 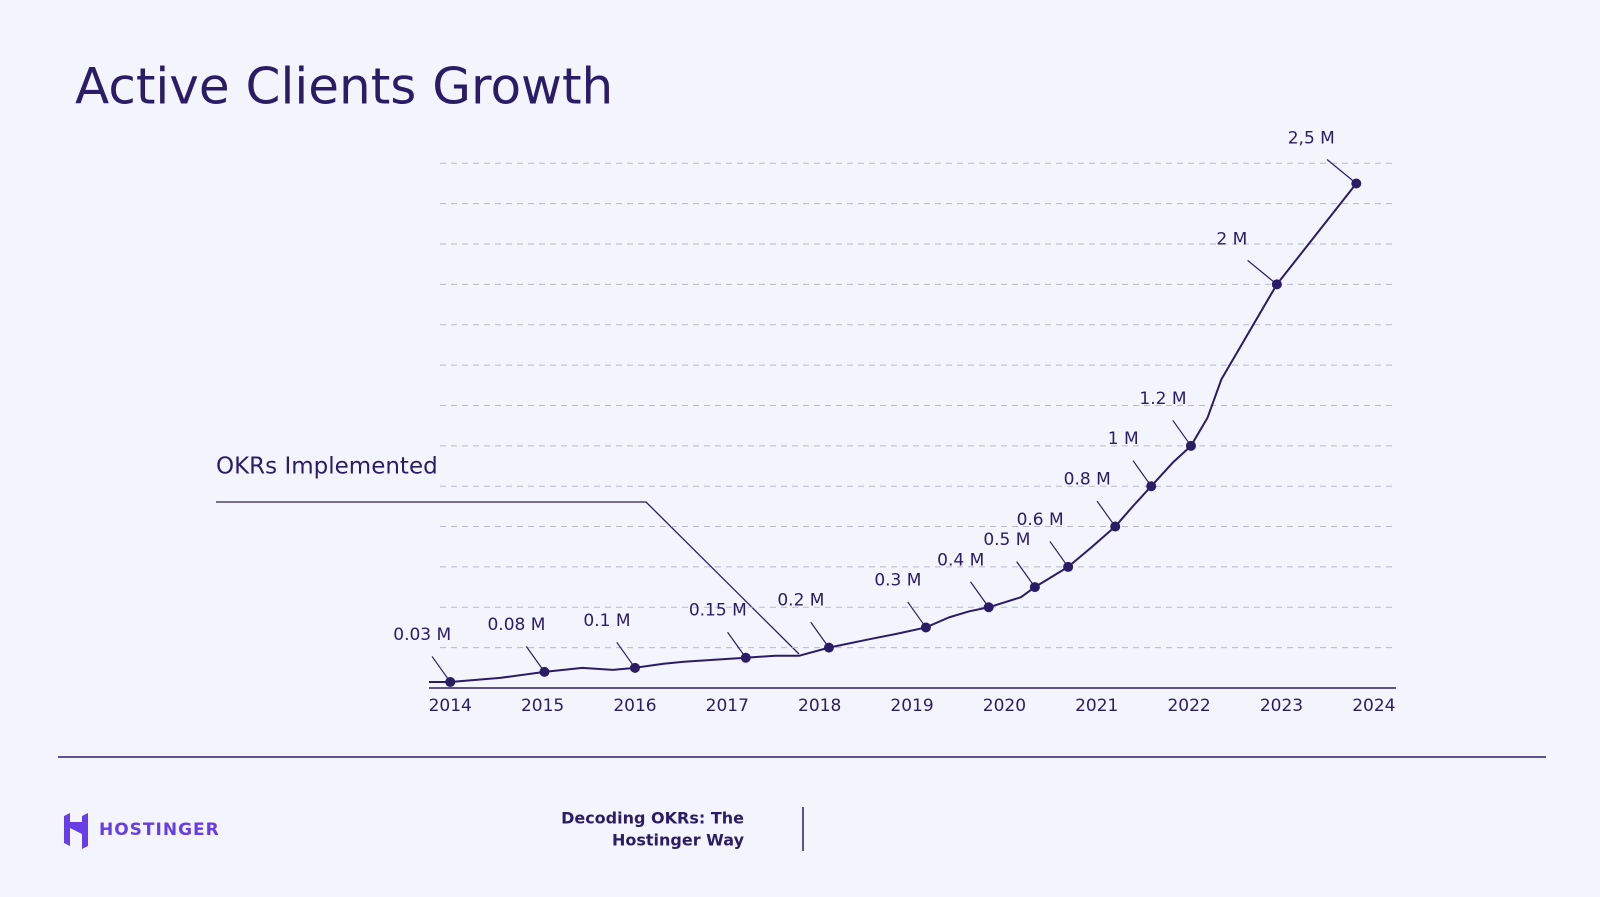 I want to click on value-label: 1 M, so click(x=1123, y=439).